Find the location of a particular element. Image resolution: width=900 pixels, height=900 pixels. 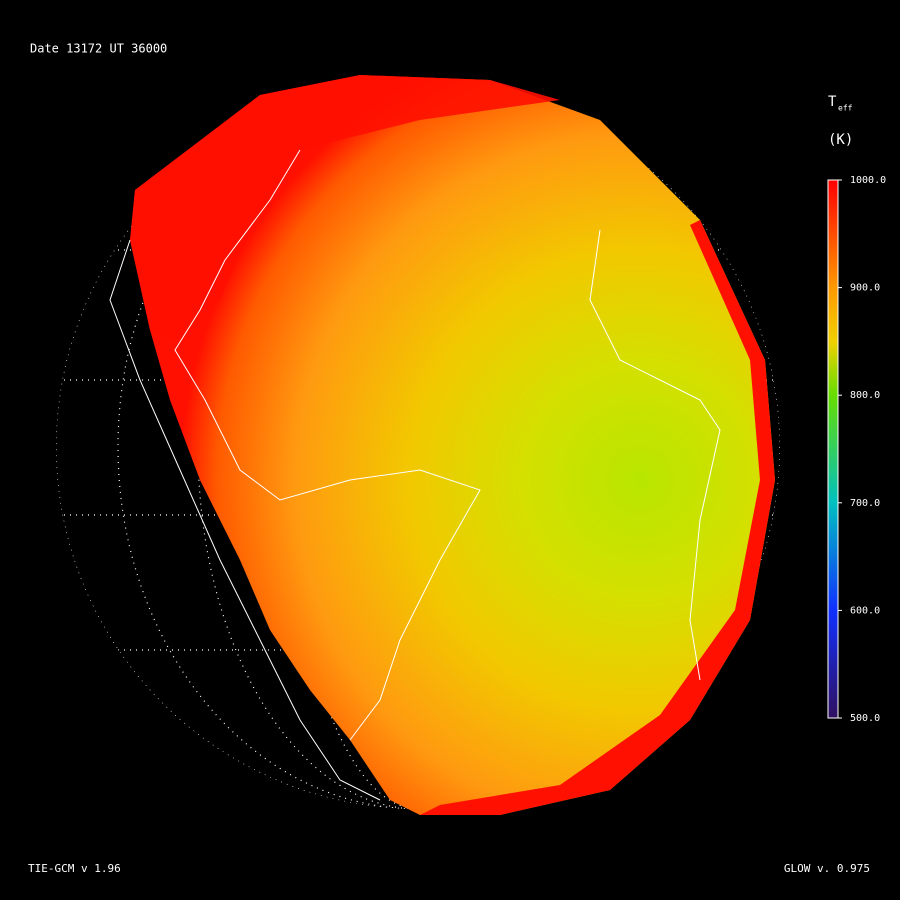

hot-region is located at coordinates (345, 207).